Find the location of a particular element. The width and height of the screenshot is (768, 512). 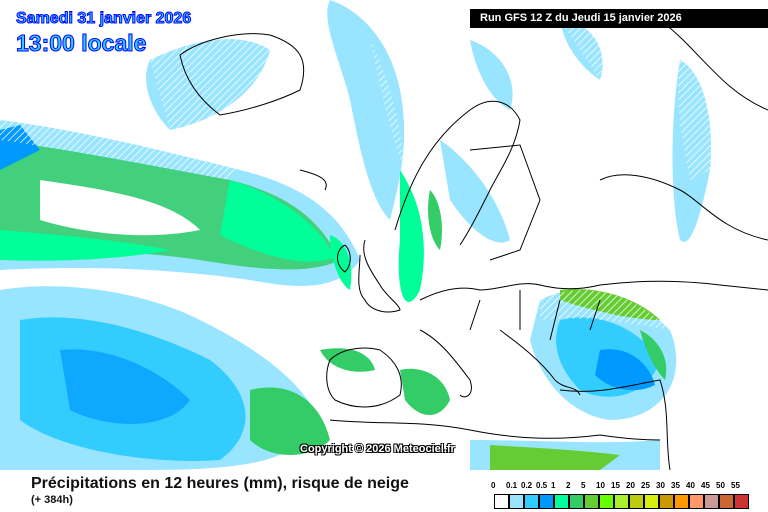

valid-date: Samedi 31 janvier 2026 is located at coordinates (103, 19).